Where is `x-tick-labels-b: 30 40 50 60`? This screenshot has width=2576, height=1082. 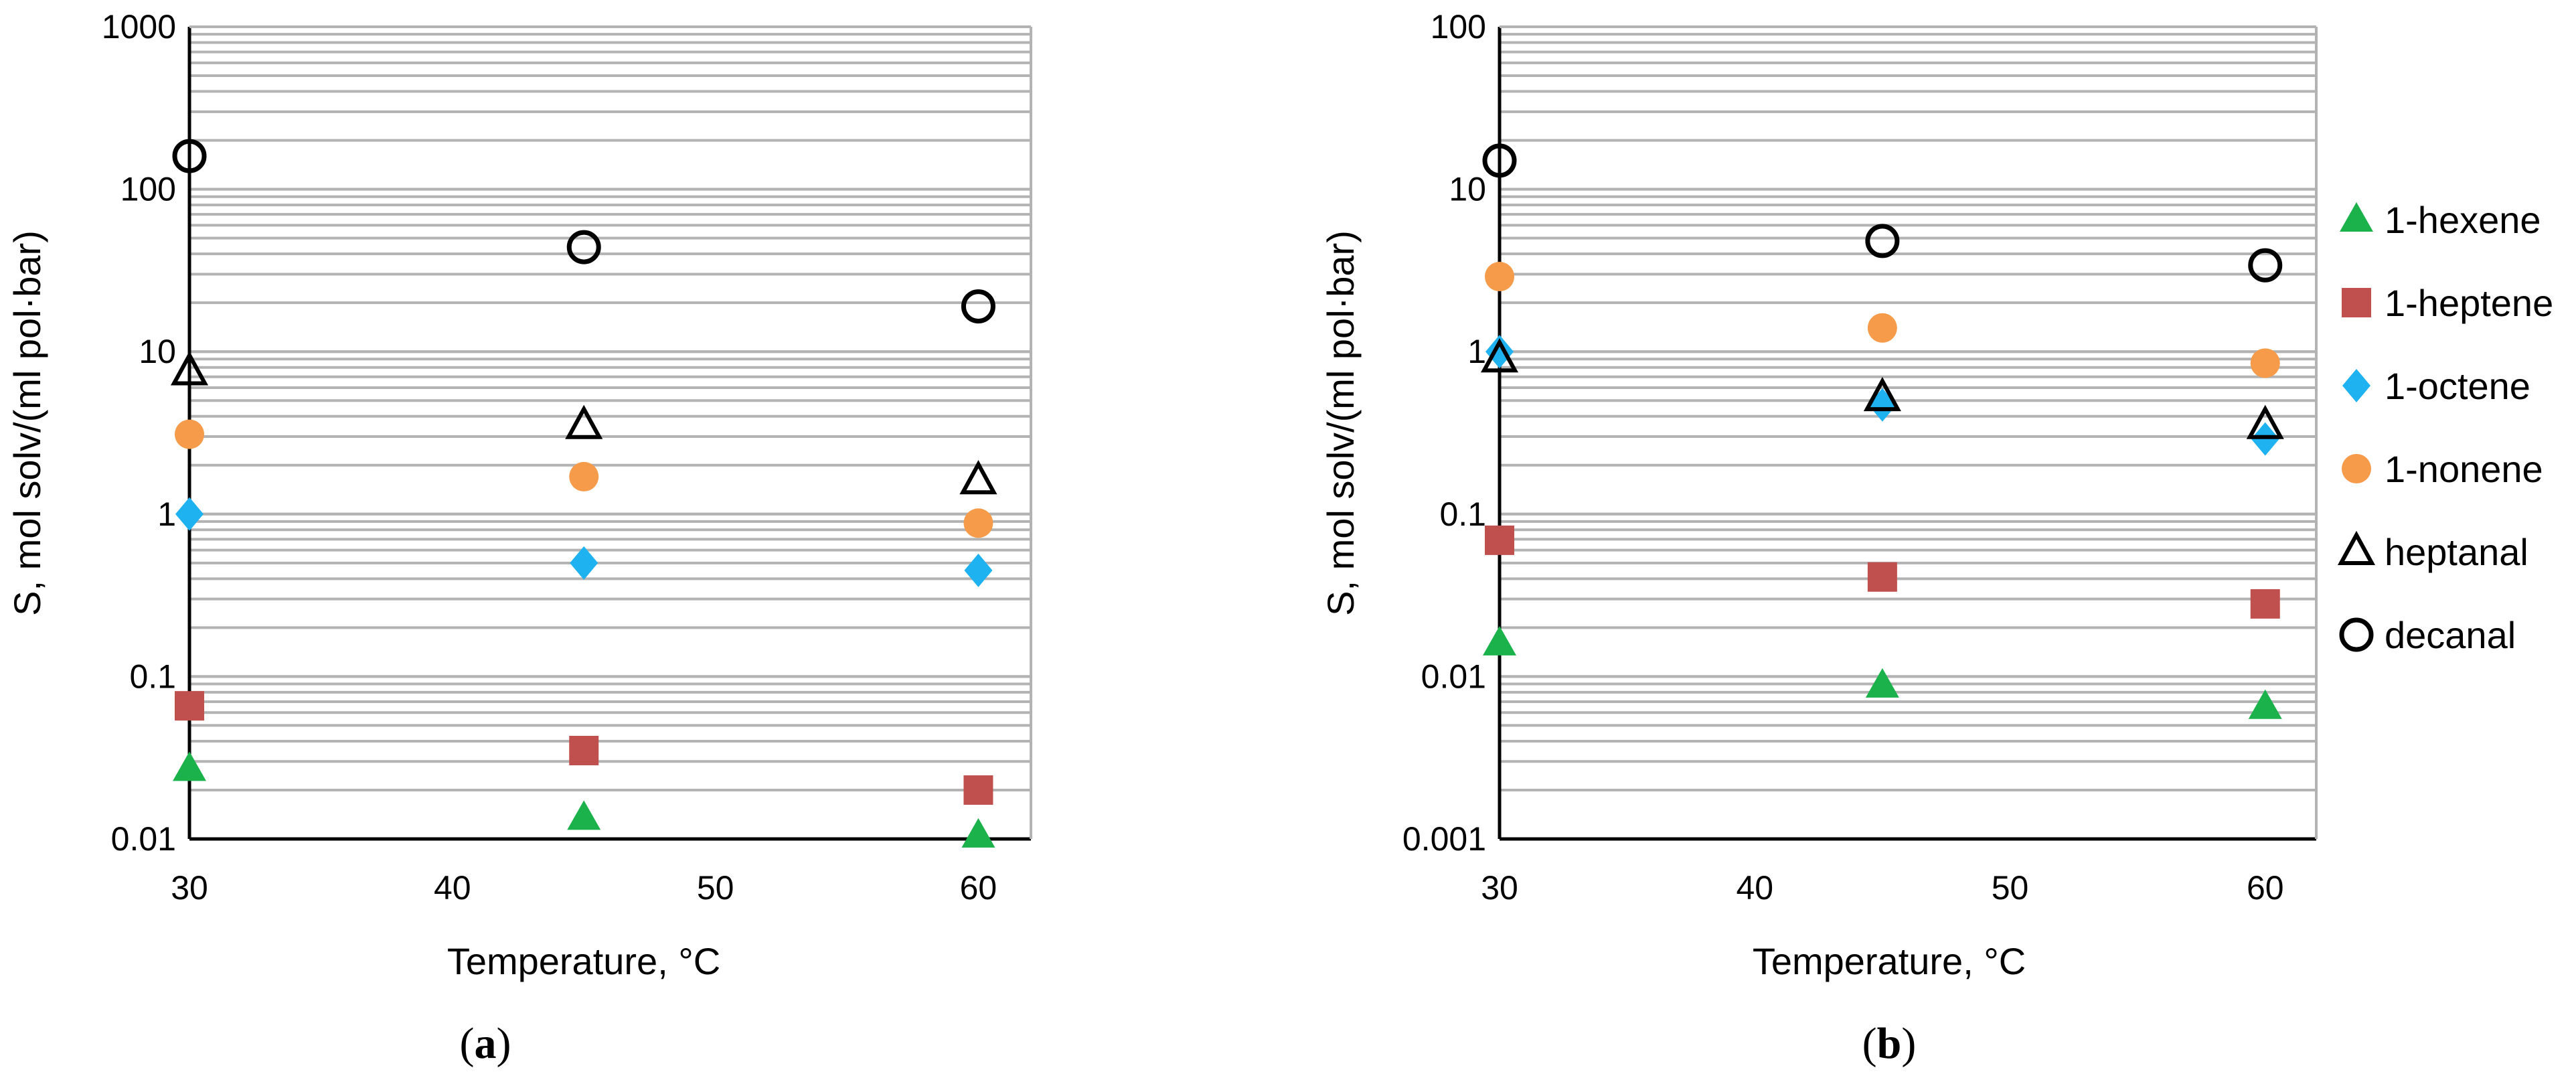 x-tick-labels-b: 30 40 50 60 is located at coordinates (1882, 888).